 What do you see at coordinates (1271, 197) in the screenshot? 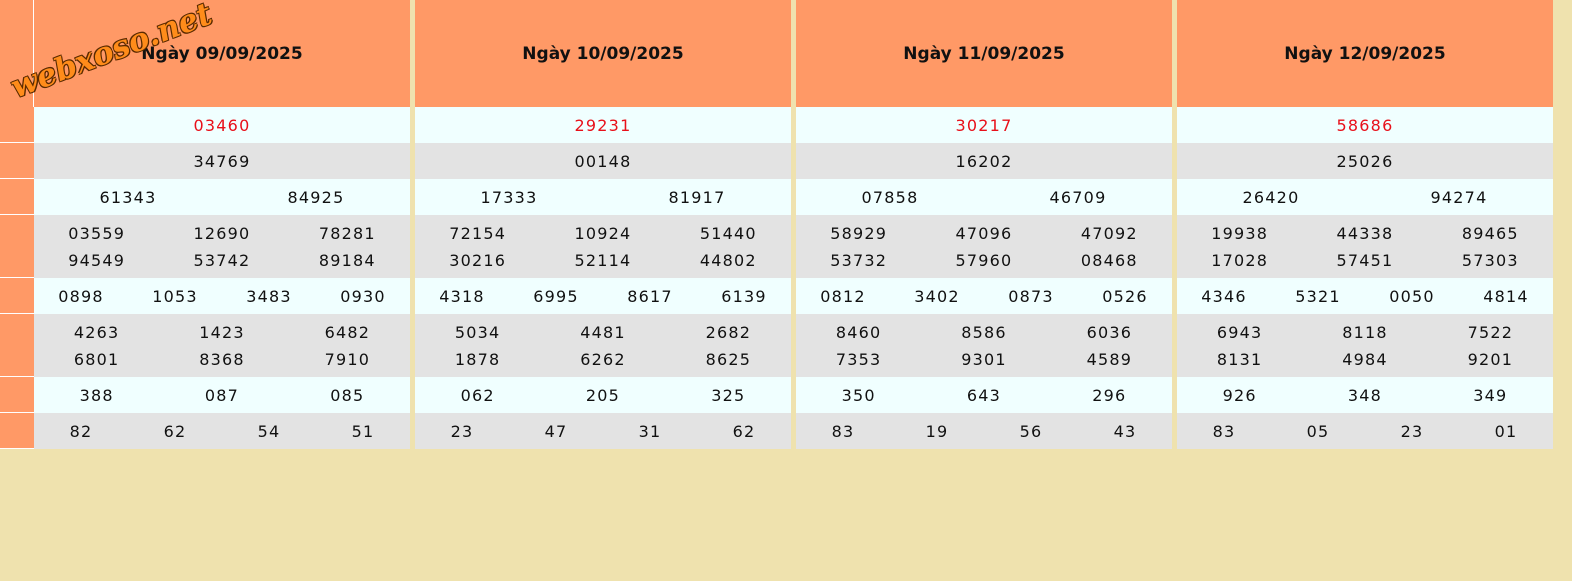
I see `prize-number: 26420` at bounding box center [1271, 197].